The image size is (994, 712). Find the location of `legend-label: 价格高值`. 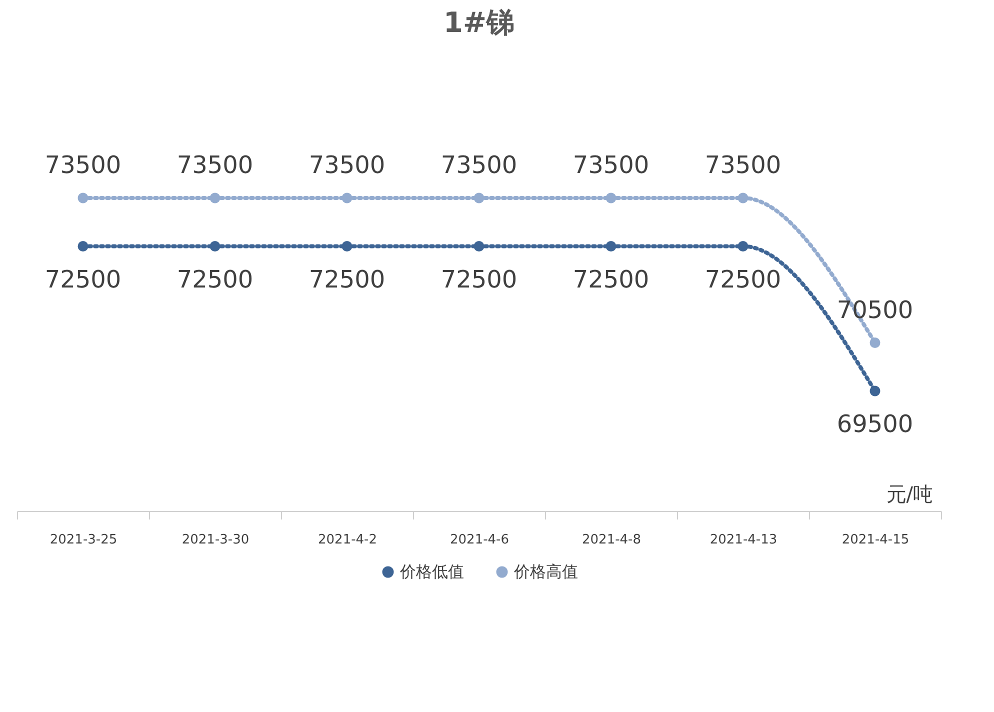

legend-label: 价格高值 is located at coordinates (545, 571).